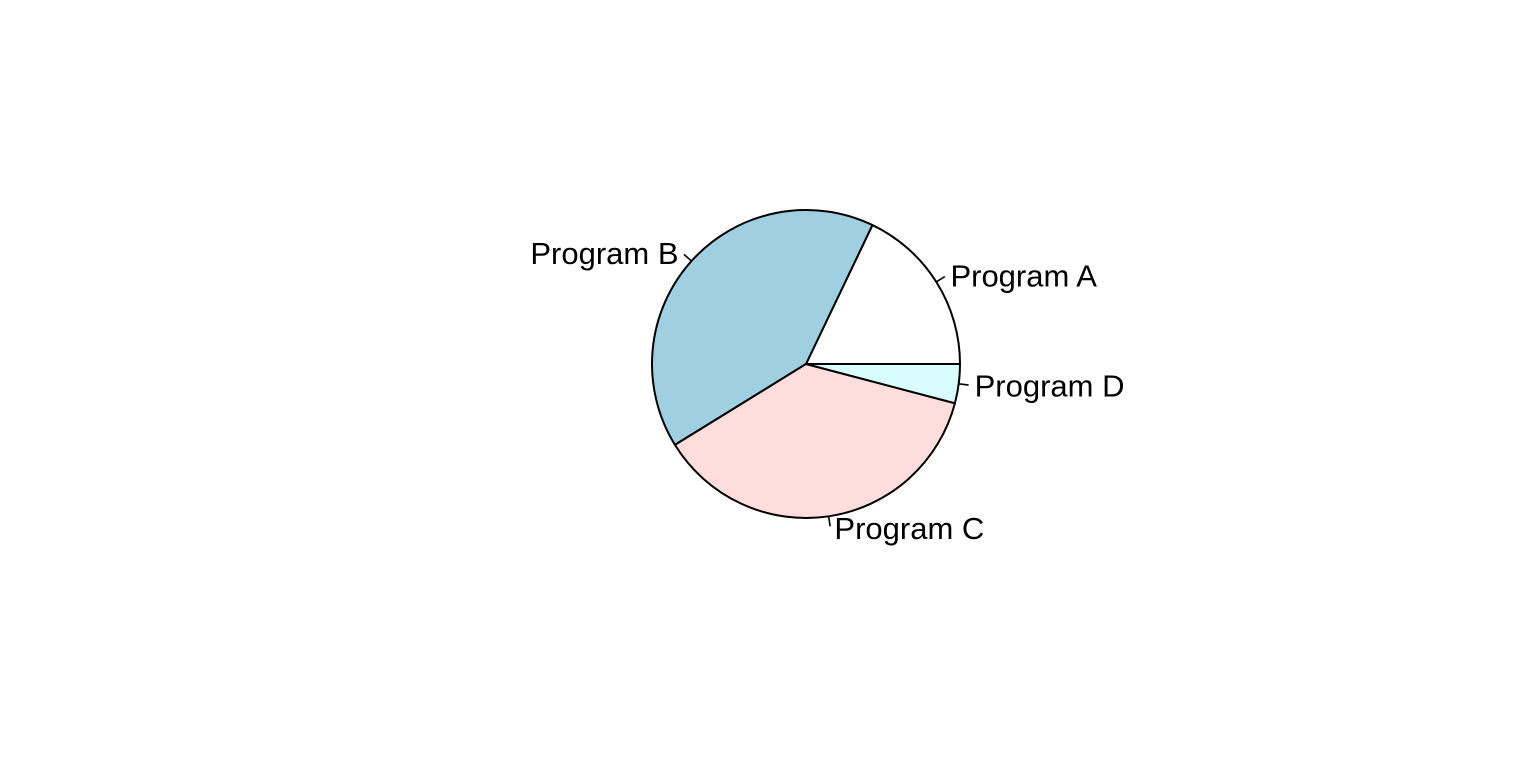  What do you see at coordinates (940, 279) in the screenshot?
I see `label-tick-program-a` at bounding box center [940, 279].